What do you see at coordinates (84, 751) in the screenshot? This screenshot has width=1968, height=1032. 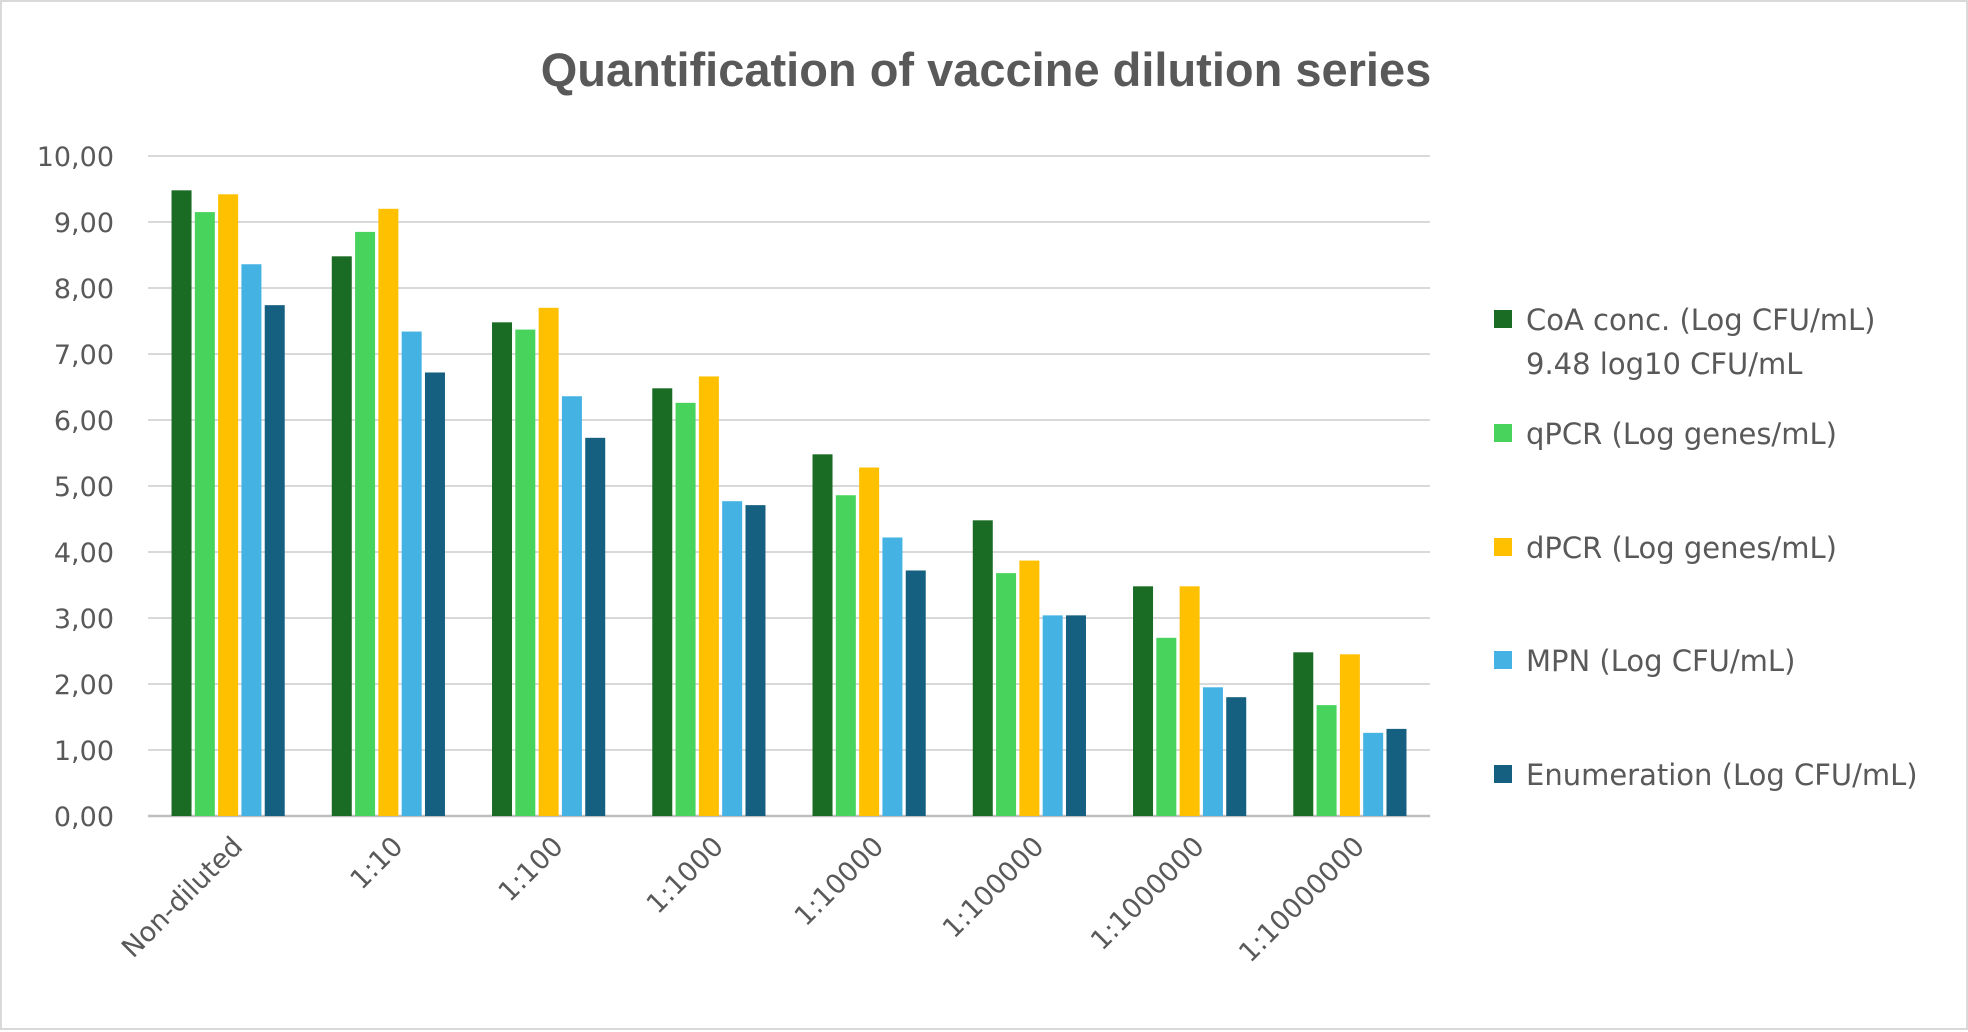 I see `y-tick-label: 1,00` at bounding box center [84, 751].